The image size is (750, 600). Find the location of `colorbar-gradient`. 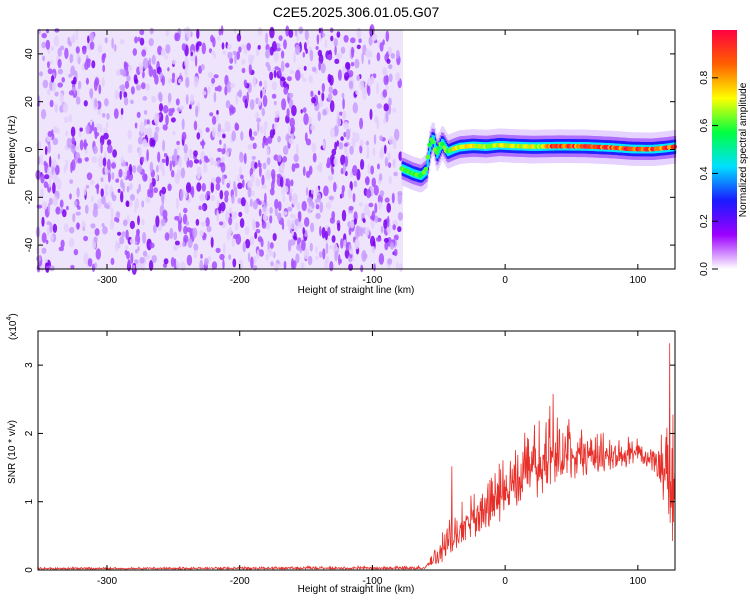

colorbar-gradient is located at coordinates (724, 149).